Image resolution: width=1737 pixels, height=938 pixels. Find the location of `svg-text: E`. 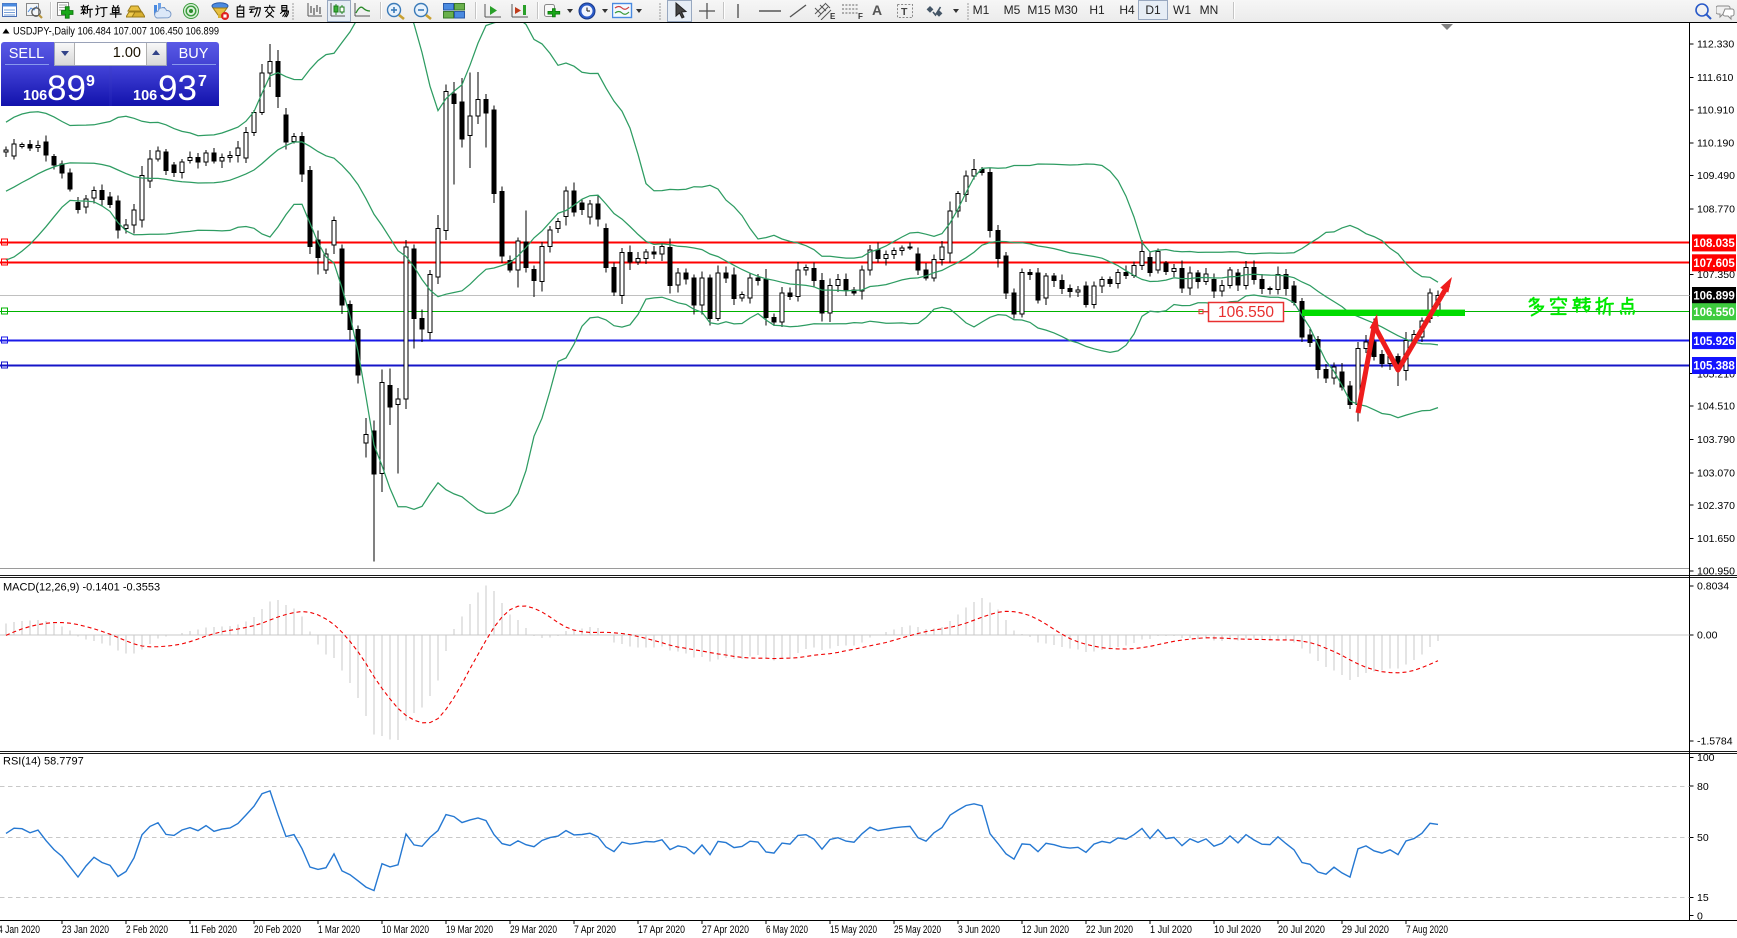

svg-text: E is located at coordinates (833, 16).